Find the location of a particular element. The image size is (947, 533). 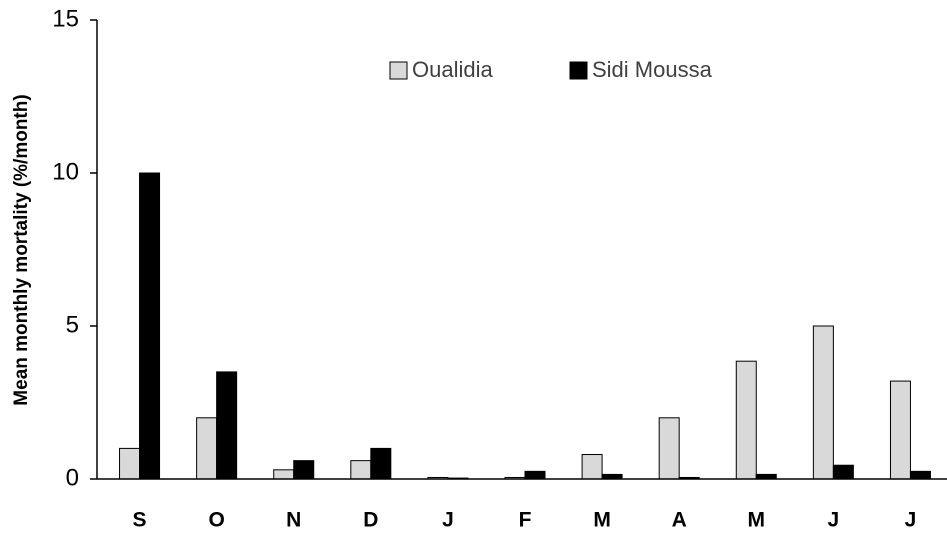

x-tick-label: A is located at coordinates (679, 520).